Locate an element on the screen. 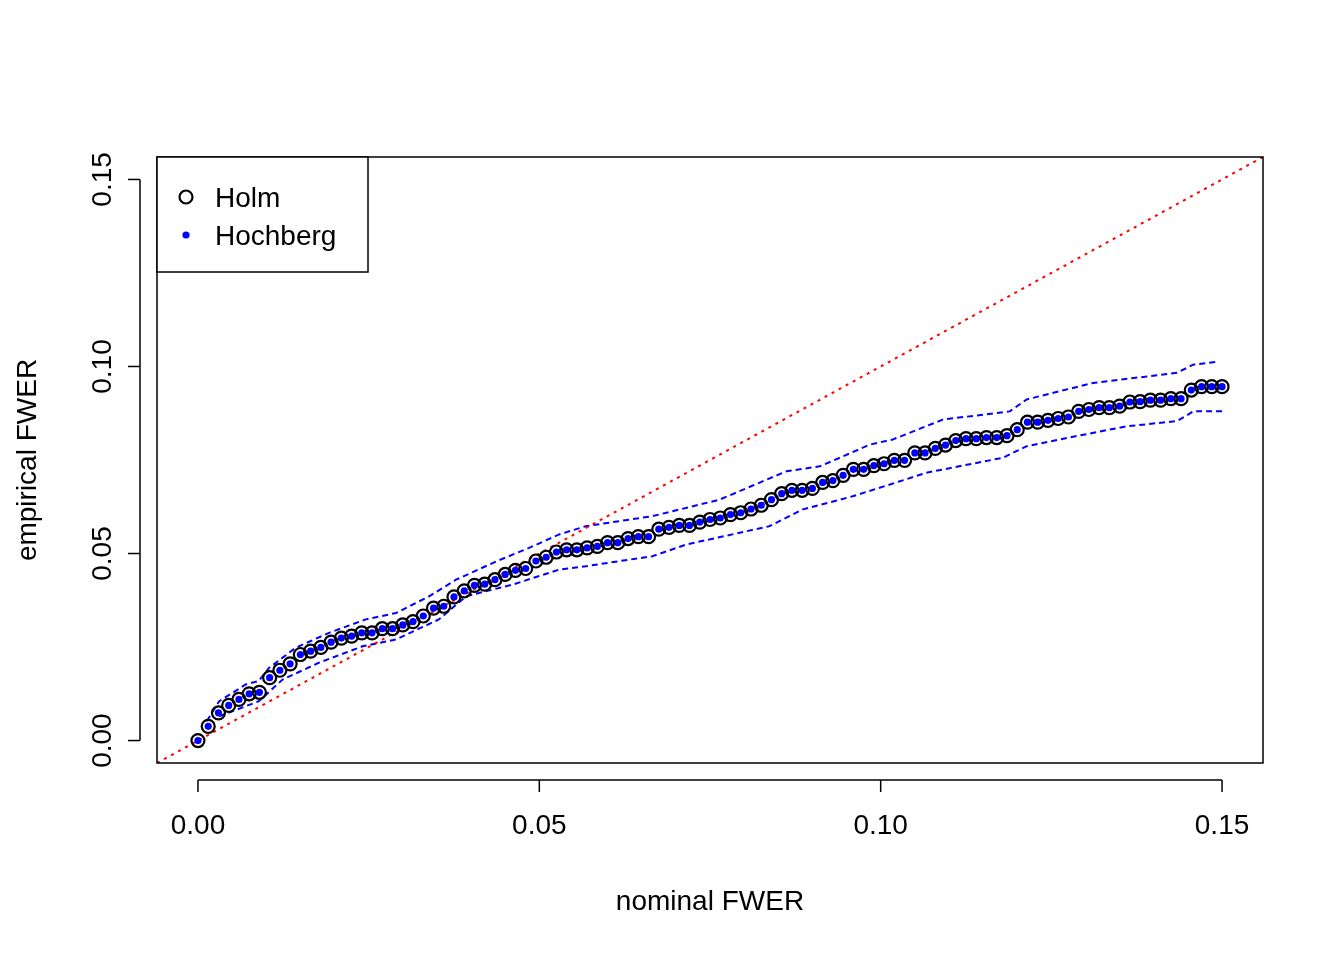  y-tick-label: 0.15 is located at coordinates (101, 179).